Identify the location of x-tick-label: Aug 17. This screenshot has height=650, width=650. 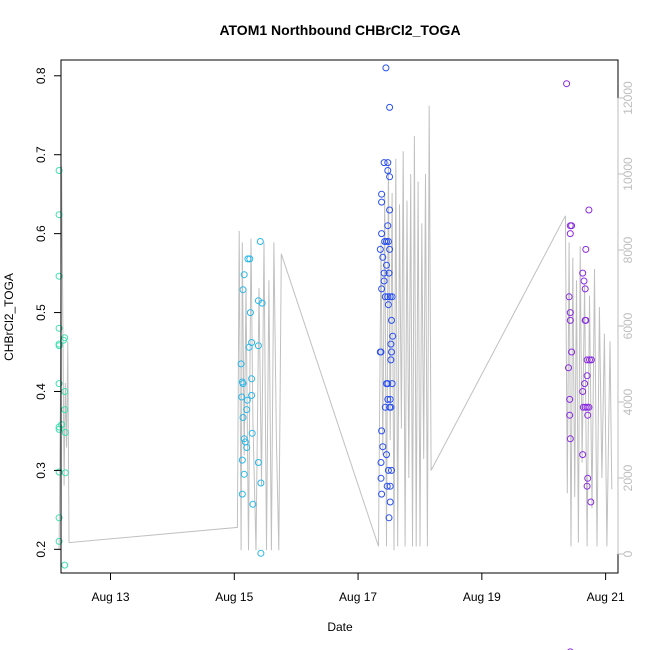
(358, 597).